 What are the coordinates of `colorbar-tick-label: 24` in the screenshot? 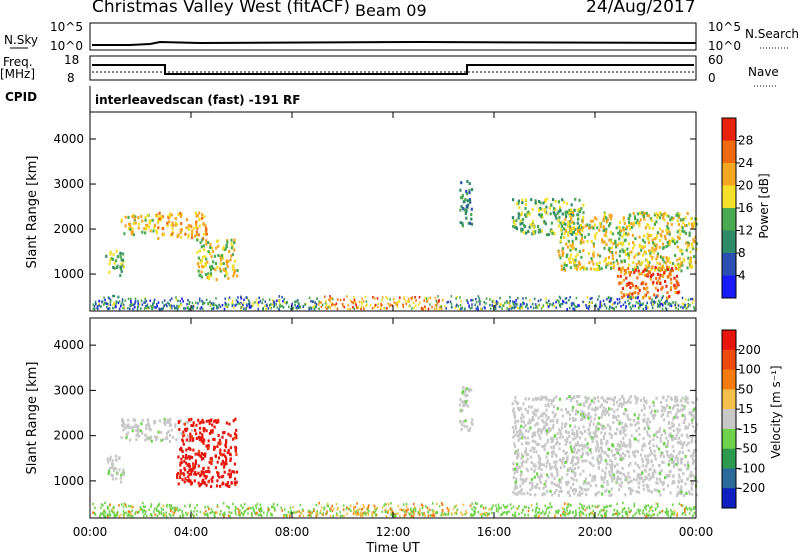 It's located at (745, 163).